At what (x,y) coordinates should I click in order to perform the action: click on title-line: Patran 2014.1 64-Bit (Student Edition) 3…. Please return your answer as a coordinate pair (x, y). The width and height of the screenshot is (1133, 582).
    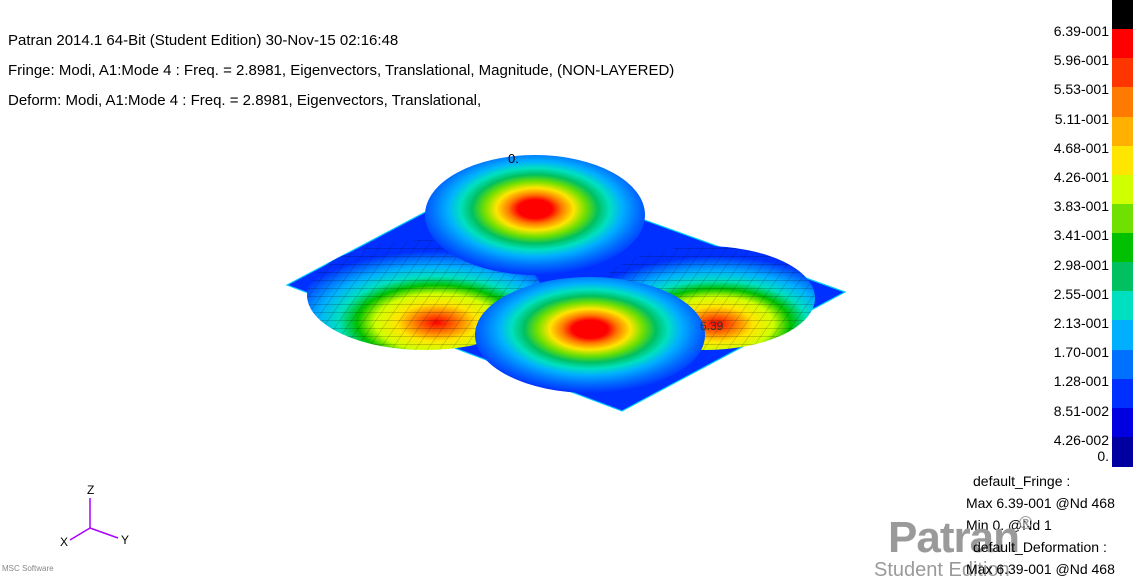
    Looking at the image, I should click on (203, 40).